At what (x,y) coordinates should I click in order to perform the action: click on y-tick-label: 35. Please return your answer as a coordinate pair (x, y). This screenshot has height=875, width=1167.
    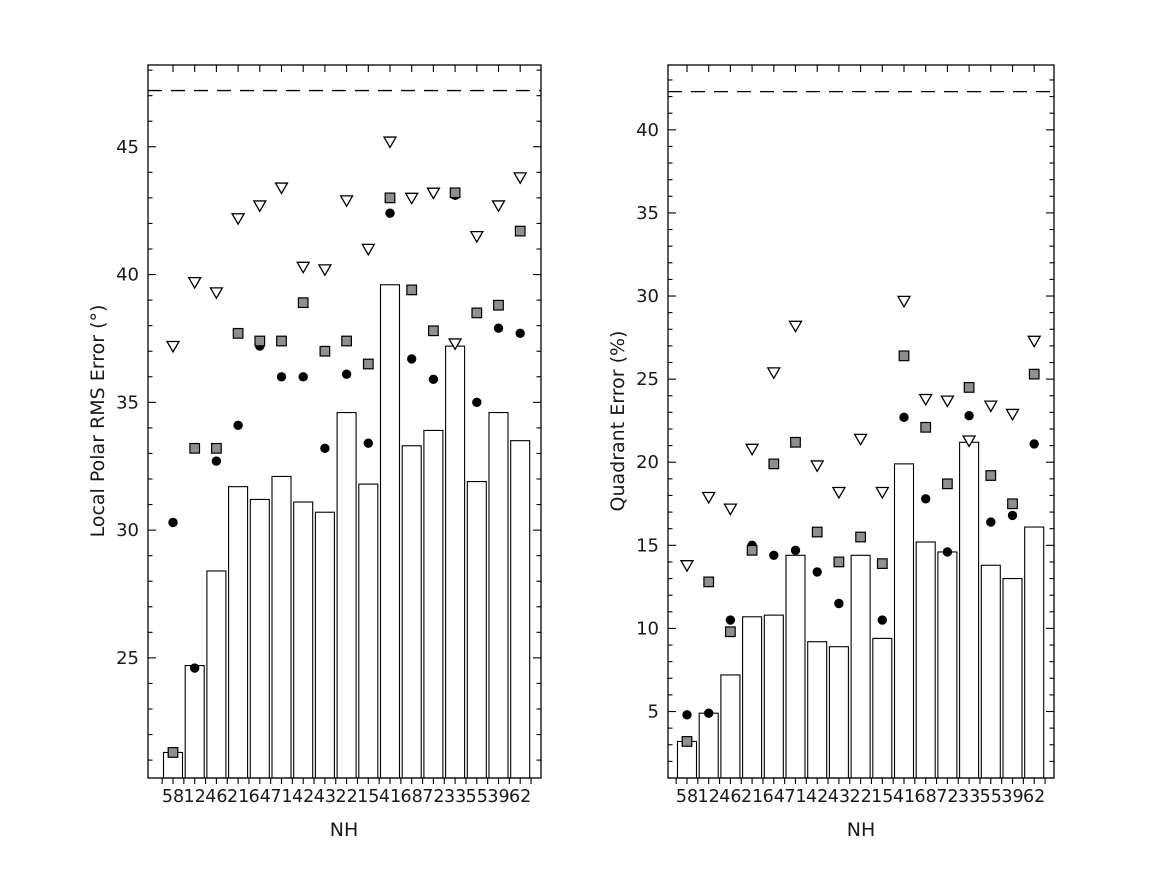
    Looking at the image, I should click on (647, 213).